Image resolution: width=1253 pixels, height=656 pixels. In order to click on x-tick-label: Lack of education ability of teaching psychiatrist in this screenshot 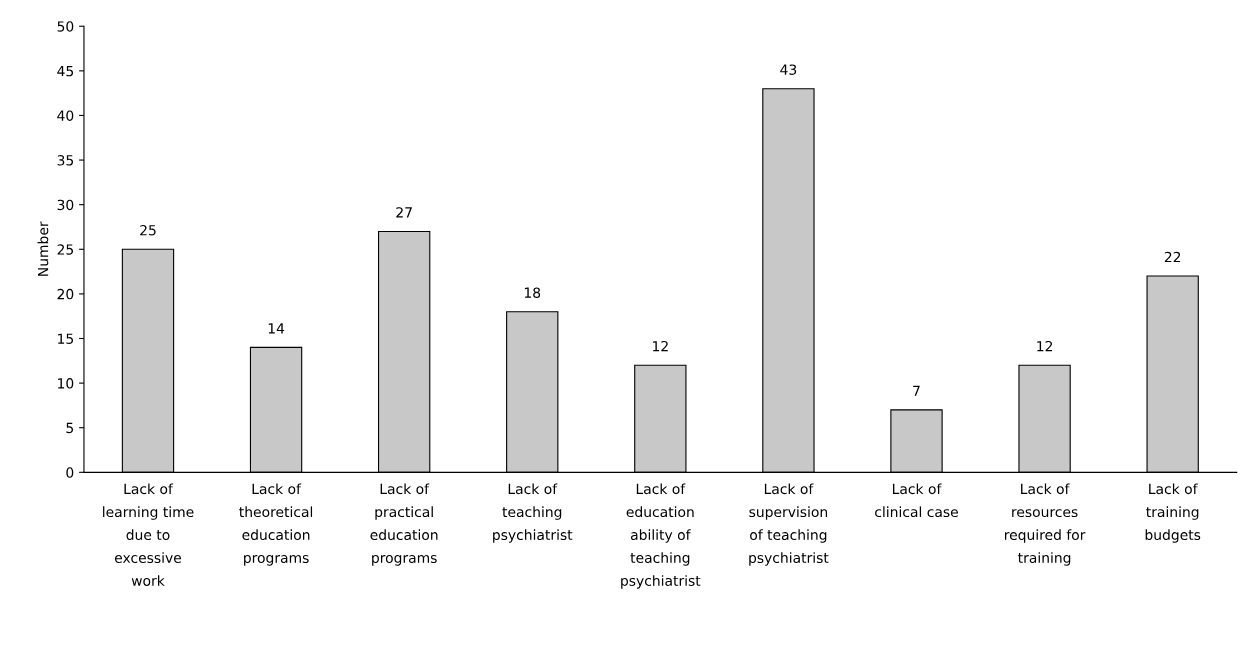, I will do `click(661, 536)`.